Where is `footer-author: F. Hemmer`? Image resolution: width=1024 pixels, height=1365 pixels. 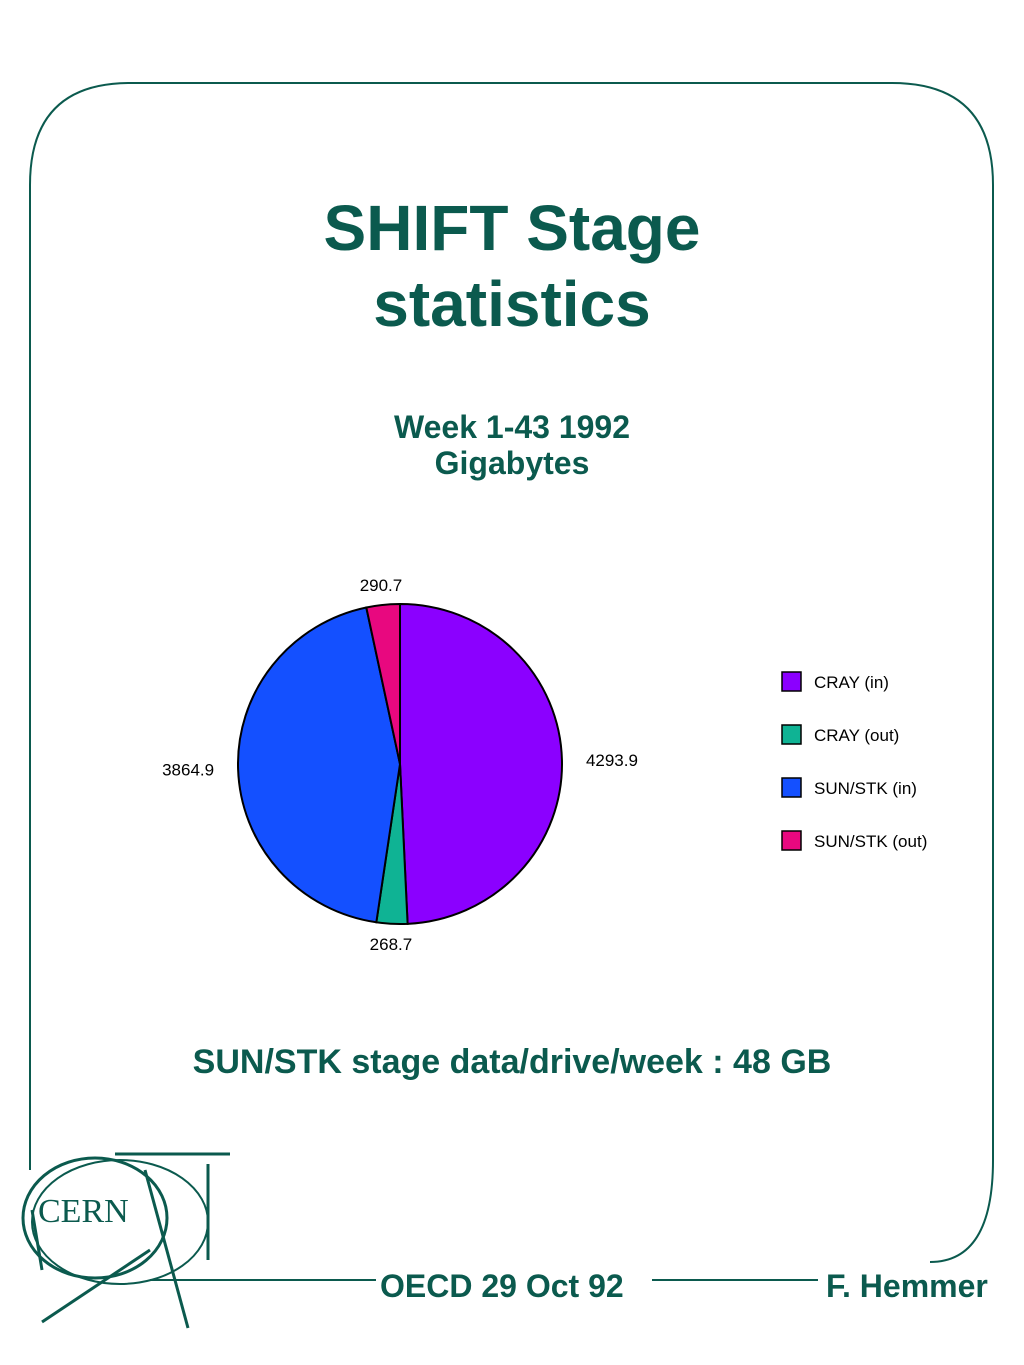
footer-author: F. Hemmer is located at coordinates (907, 1286).